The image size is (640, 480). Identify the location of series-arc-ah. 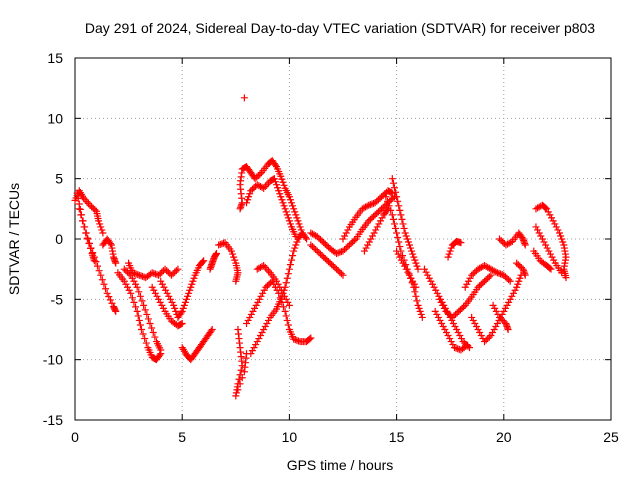
(521, 269).